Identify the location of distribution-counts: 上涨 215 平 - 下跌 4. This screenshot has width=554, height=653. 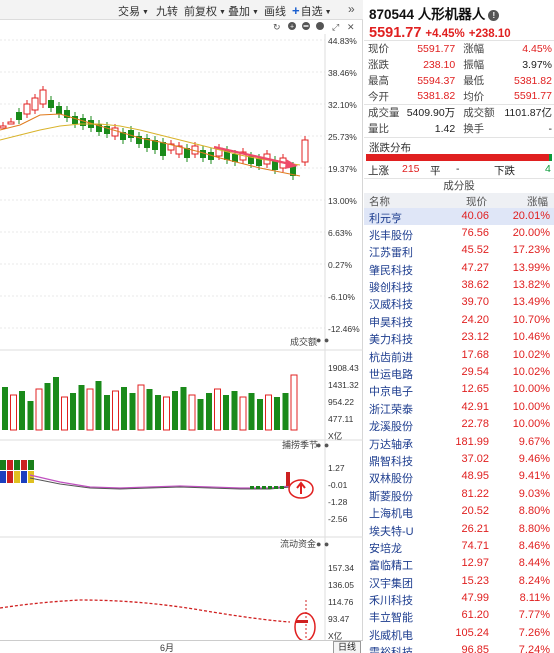
(459, 169).